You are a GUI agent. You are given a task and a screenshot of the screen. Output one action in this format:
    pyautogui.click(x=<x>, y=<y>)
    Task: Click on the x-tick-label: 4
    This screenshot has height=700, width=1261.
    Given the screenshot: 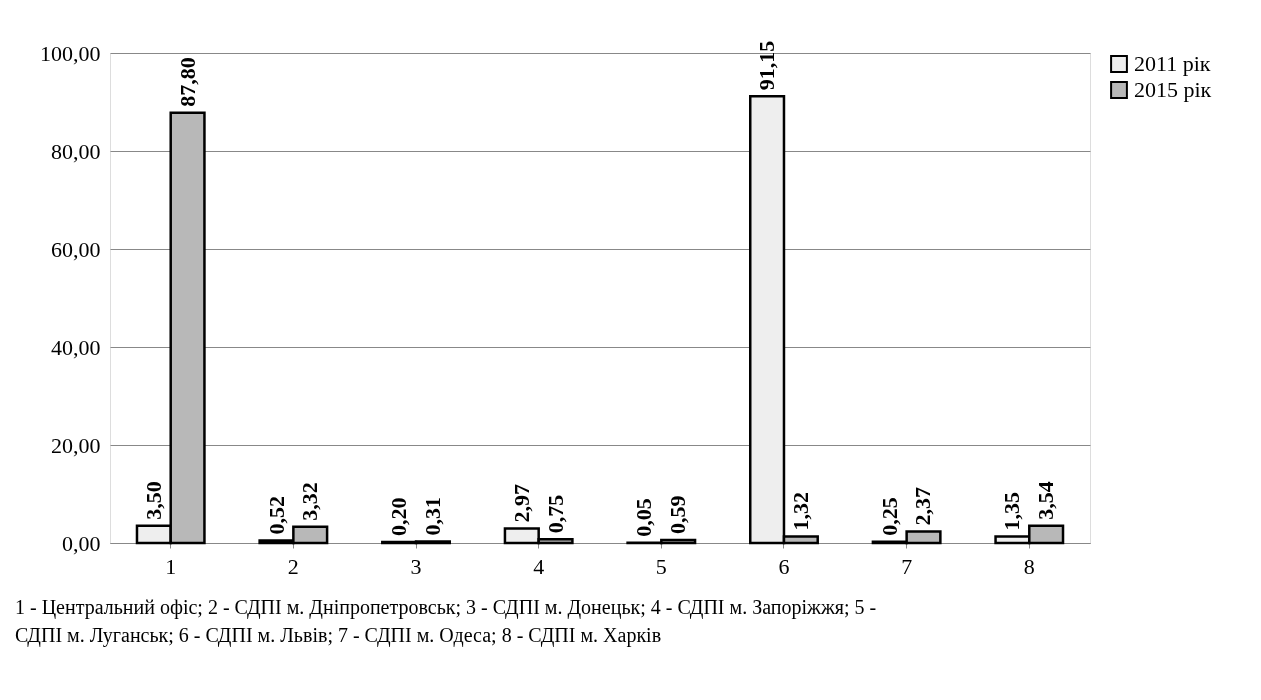 What is the action you would take?
    pyautogui.click(x=539, y=566)
    